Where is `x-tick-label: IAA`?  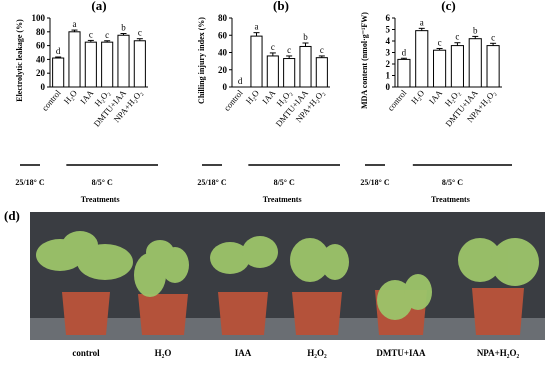
x-tick-label: IAA is located at coordinates (436, 96).